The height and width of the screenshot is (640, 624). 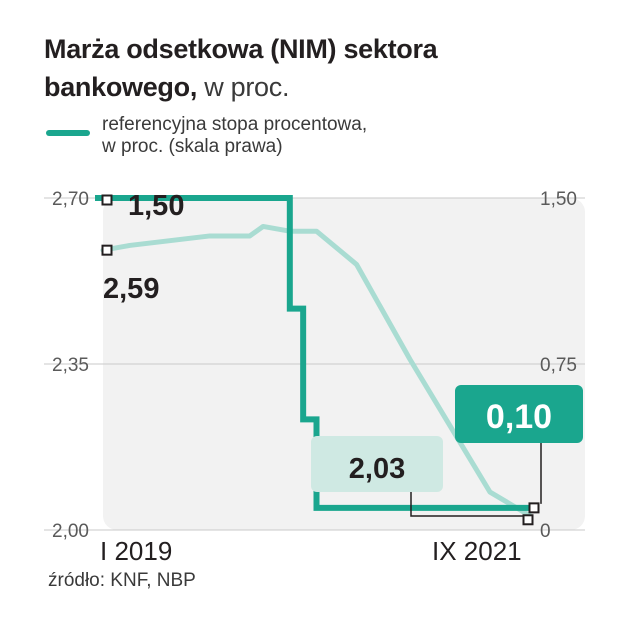 What do you see at coordinates (534, 508) in the screenshot?
I see `marker-ref-end` at bounding box center [534, 508].